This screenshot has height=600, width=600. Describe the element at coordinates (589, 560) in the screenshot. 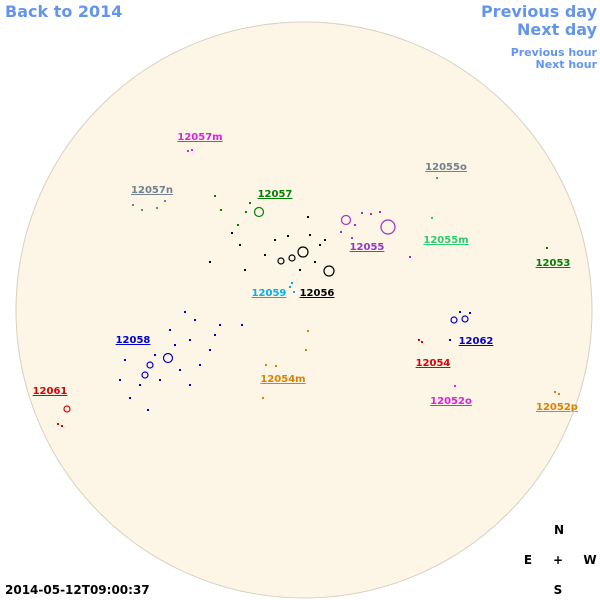

I see `compass-west: W` at that location.